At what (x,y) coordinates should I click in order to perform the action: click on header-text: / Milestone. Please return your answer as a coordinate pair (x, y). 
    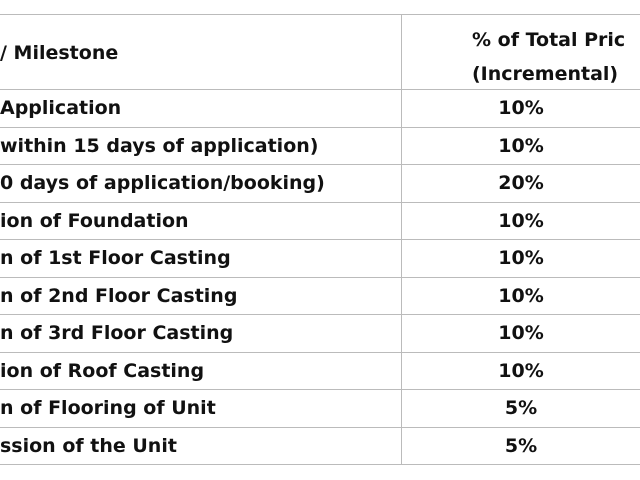
    Looking at the image, I should click on (59, 53).